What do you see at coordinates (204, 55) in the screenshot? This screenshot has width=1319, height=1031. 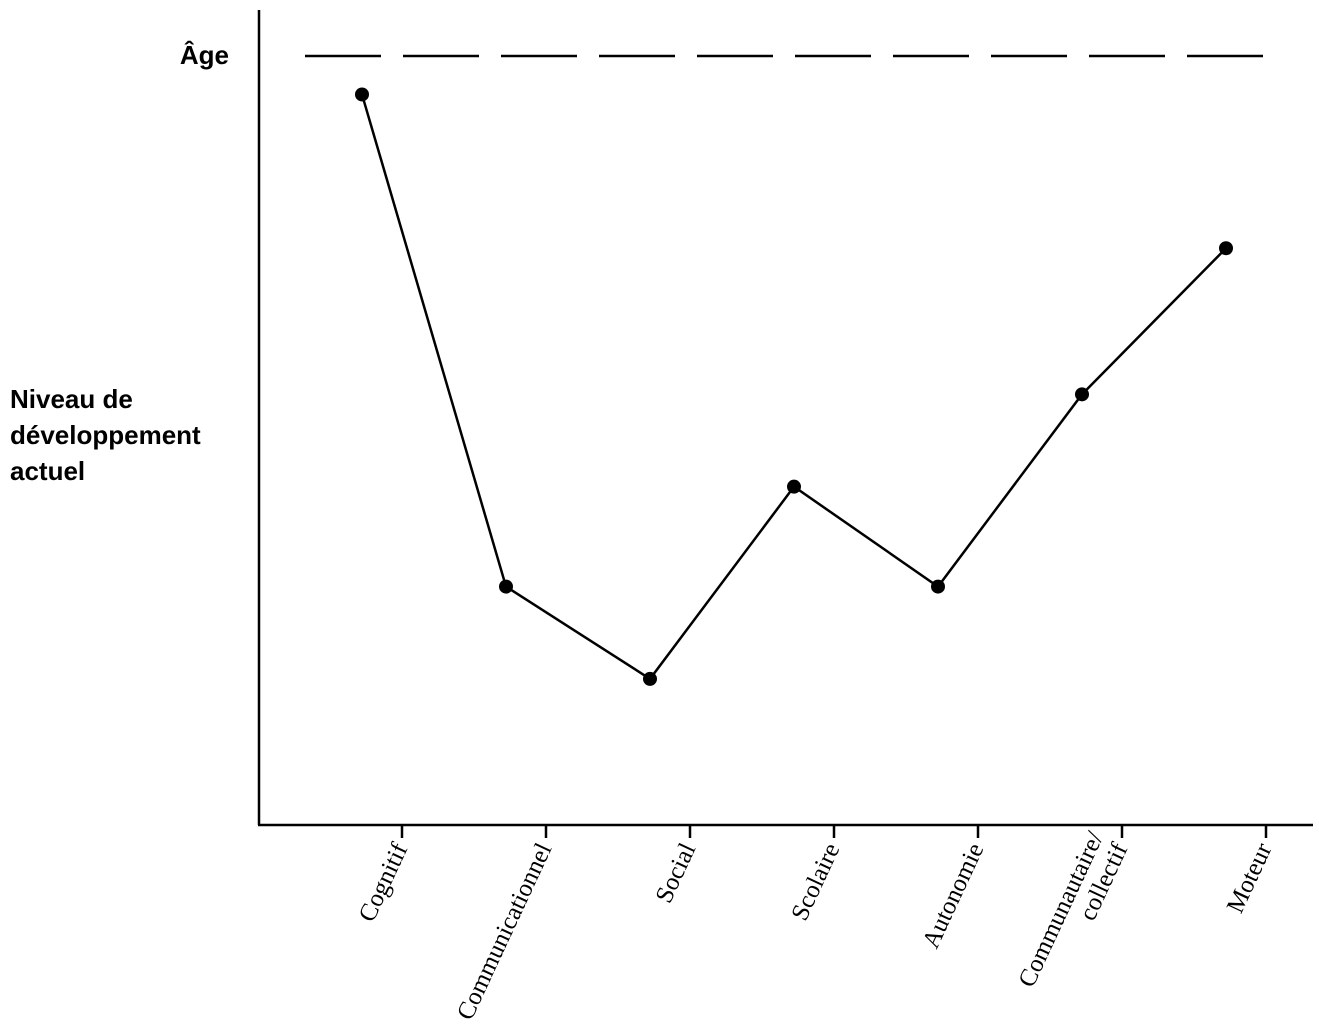 I see `age-label: Âge` at bounding box center [204, 55].